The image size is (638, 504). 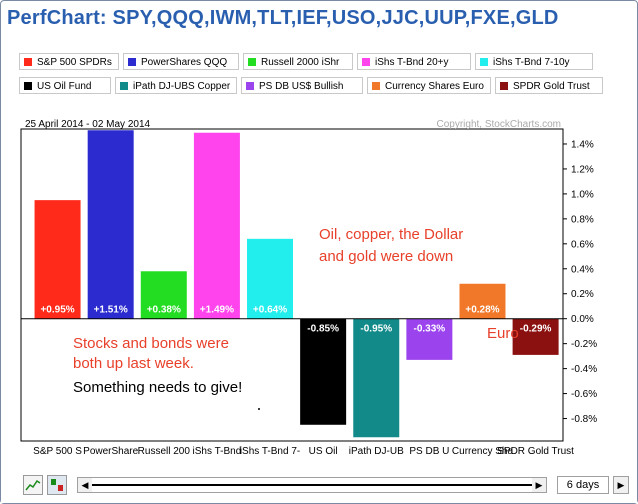 What do you see at coordinates (57, 485) in the screenshot?
I see `bar-chart-icon` at bounding box center [57, 485].